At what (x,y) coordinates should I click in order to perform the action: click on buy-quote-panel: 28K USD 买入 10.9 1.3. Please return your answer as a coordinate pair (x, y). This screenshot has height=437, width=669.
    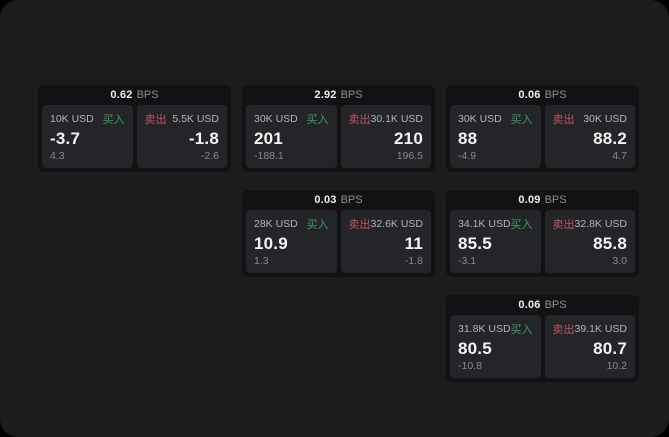
    Looking at the image, I should click on (291, 241).